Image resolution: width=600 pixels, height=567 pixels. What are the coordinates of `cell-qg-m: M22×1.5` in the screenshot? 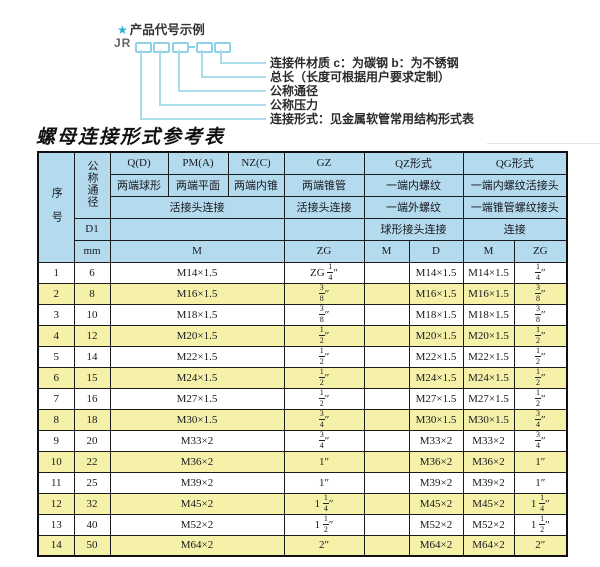 It's located at (488, 356).